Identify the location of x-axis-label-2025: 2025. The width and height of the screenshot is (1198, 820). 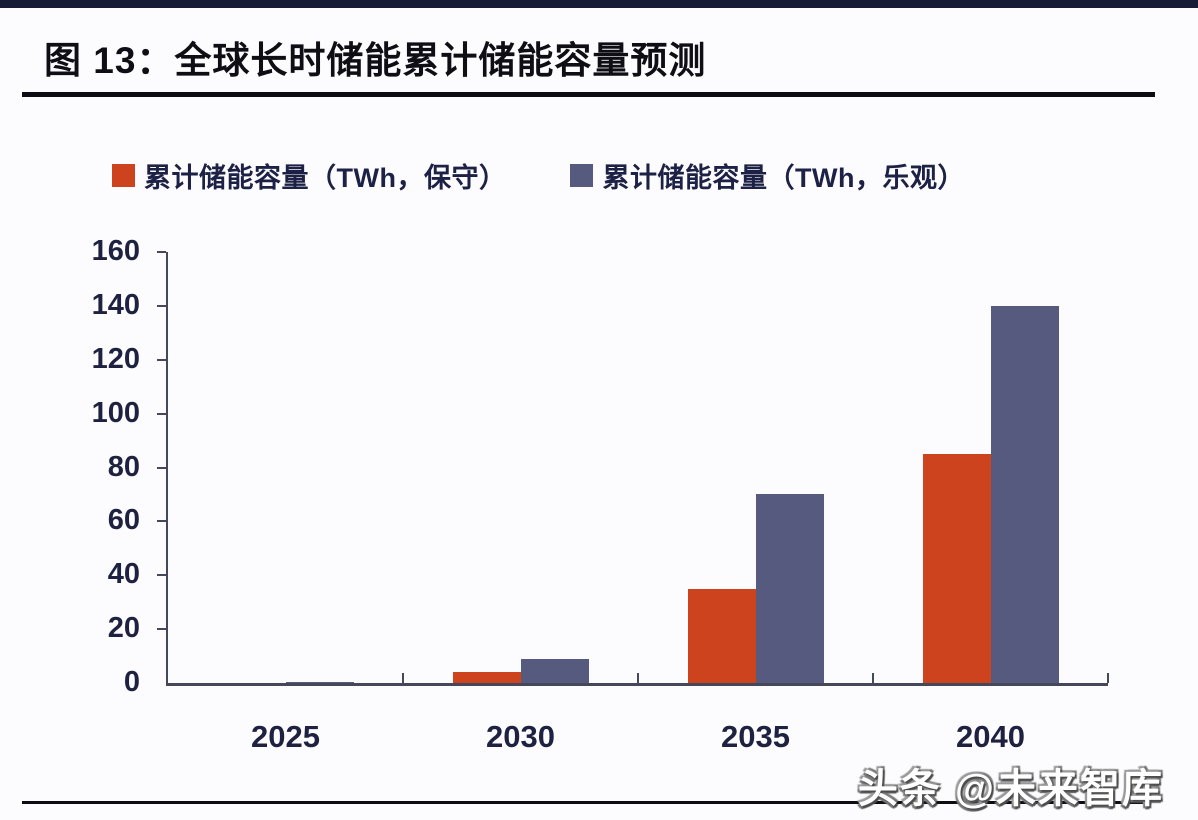
(285, 736).